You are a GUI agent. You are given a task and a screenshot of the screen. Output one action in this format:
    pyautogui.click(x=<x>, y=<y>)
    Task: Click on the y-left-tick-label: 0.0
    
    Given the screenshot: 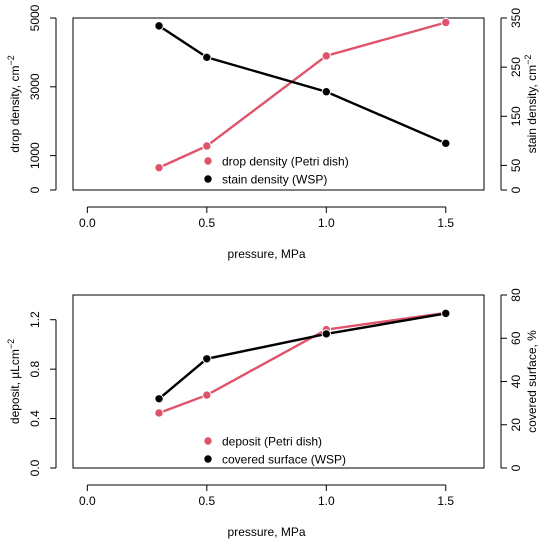 What is the action you would take?
    pyautogui.click(x=35, y=467)
    